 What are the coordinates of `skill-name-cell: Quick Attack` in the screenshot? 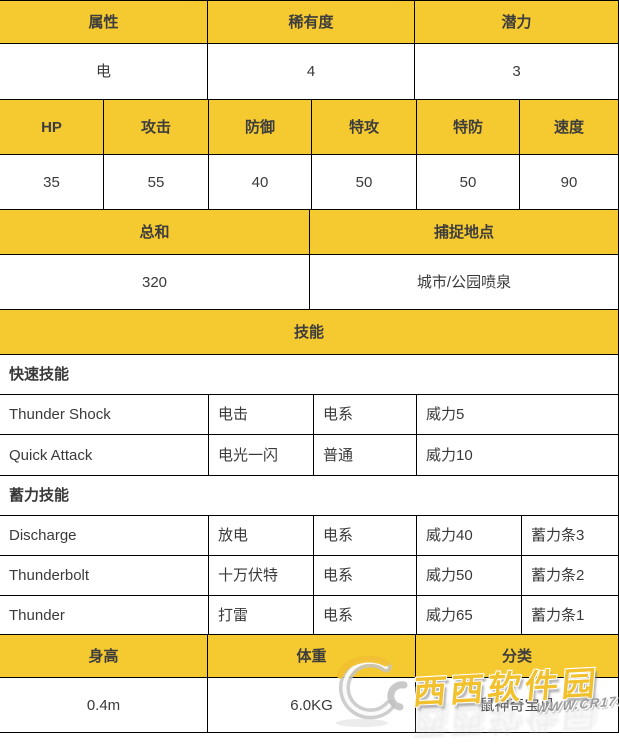 It's located at (104, 455).